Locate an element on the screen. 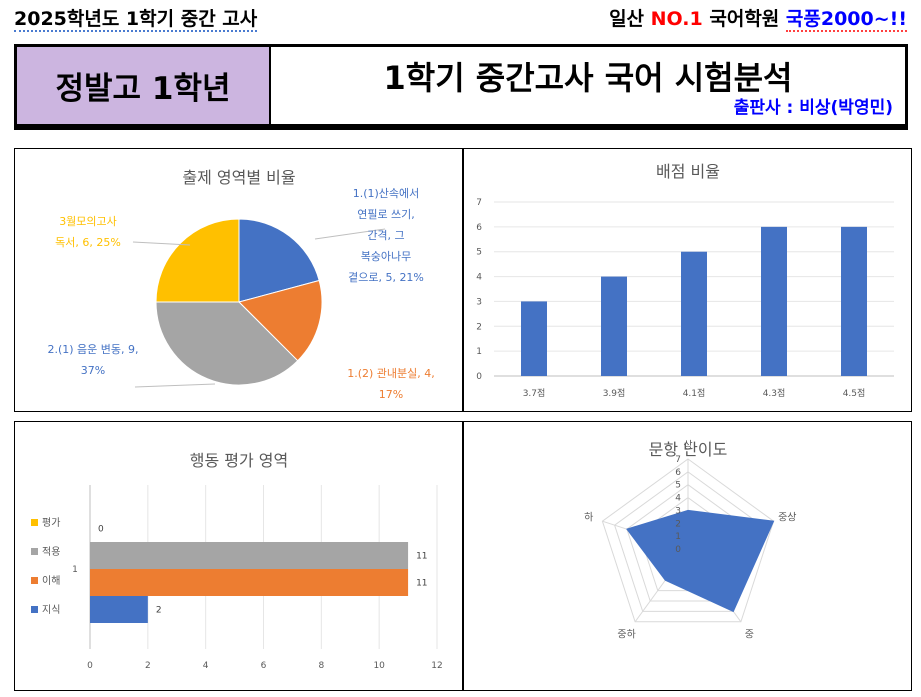 The height and width of the screenshot is (697, 921). axis-label: 상 is located at coordinates (687, 446).